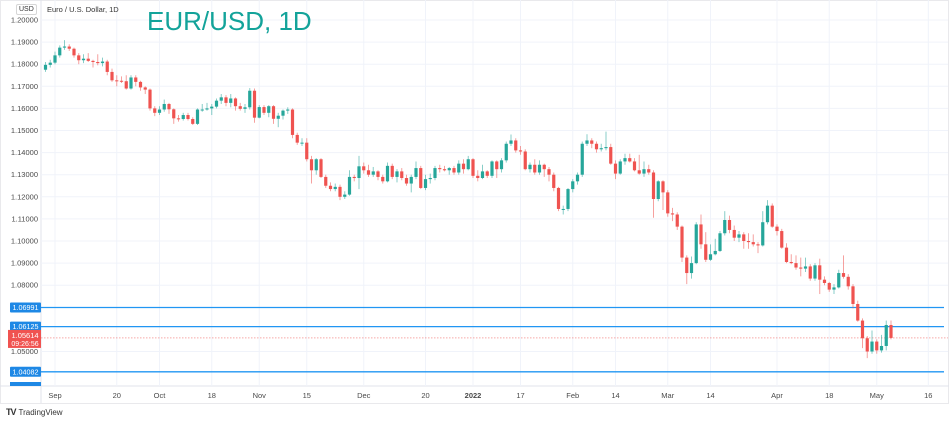  Describe the element at coordinates (24, 335) in the screenshot. I see `current-price-text: 1.05614` at that location.